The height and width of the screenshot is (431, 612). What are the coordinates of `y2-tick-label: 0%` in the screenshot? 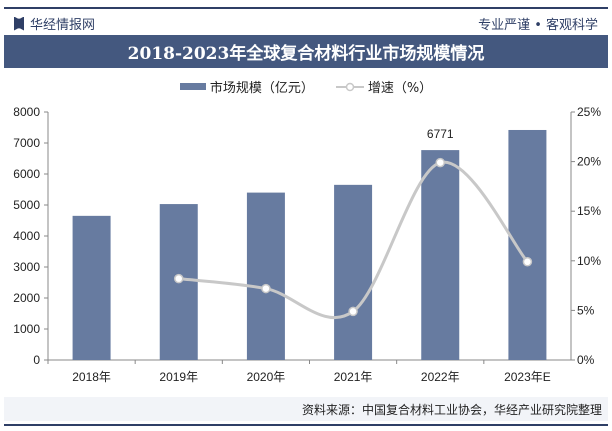 It's located at (586, 360).